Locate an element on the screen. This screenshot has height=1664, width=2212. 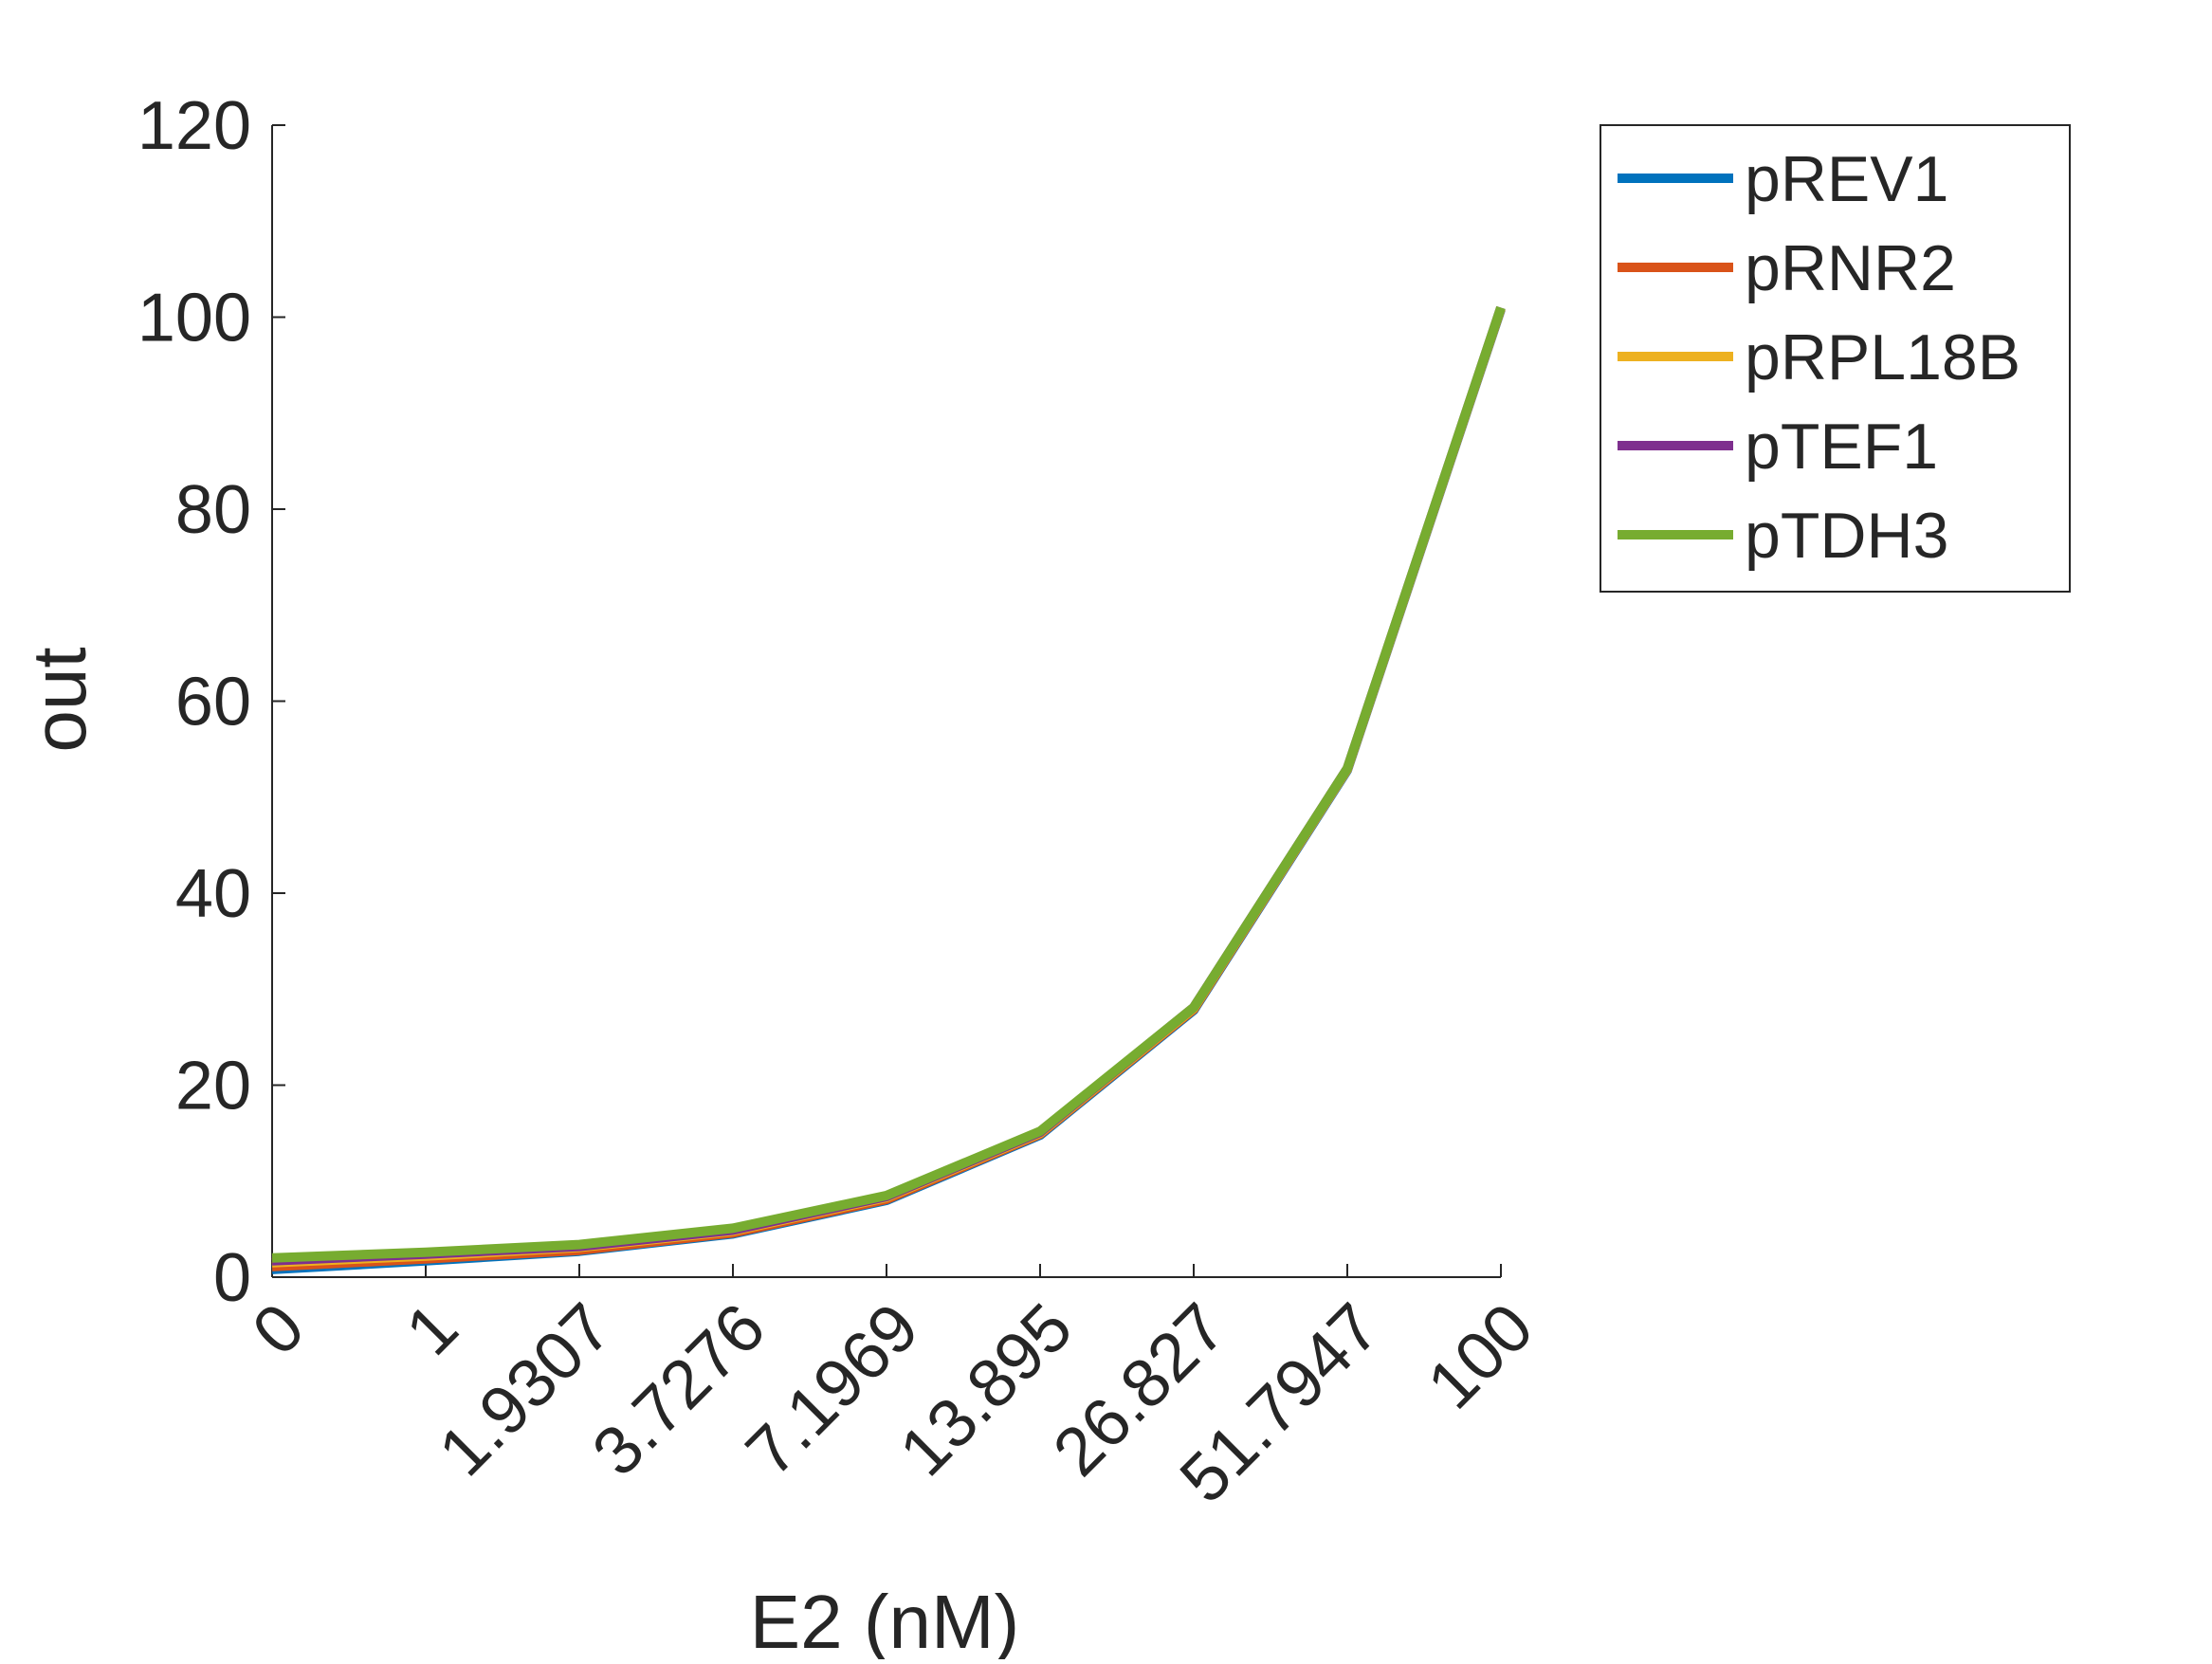
legend-label: pRNR2 is located at coordinates (1850, 268).